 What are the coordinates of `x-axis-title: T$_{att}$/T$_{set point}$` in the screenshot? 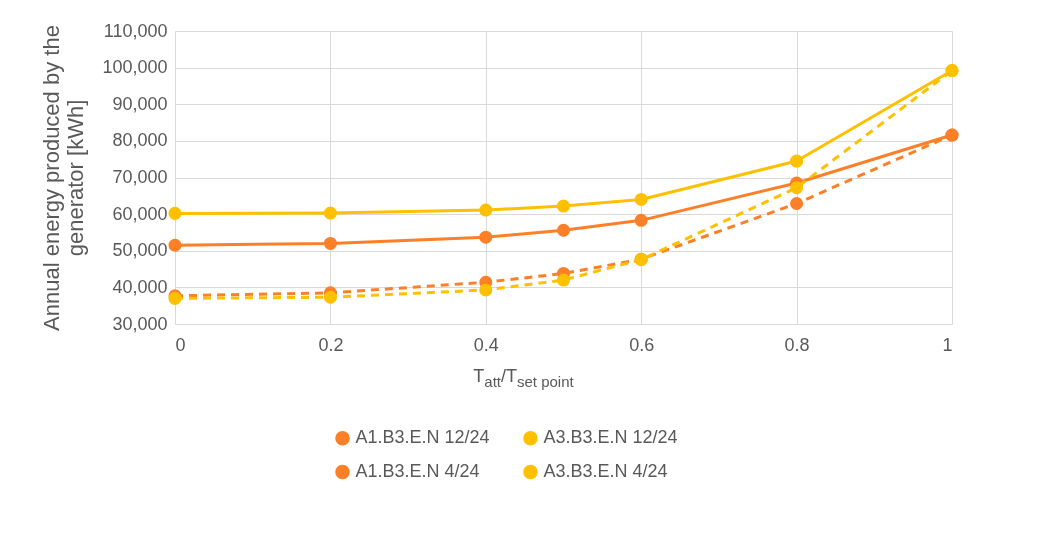 It's located at (523, 378).